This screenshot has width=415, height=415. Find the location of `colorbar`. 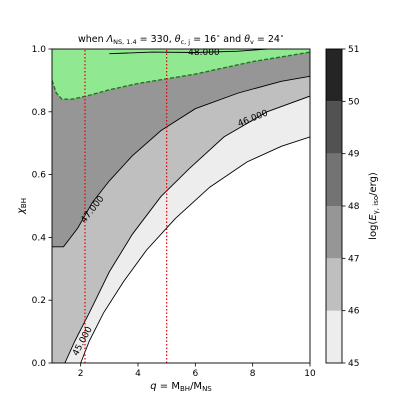

colorbar is located at coordinates (334, 206).